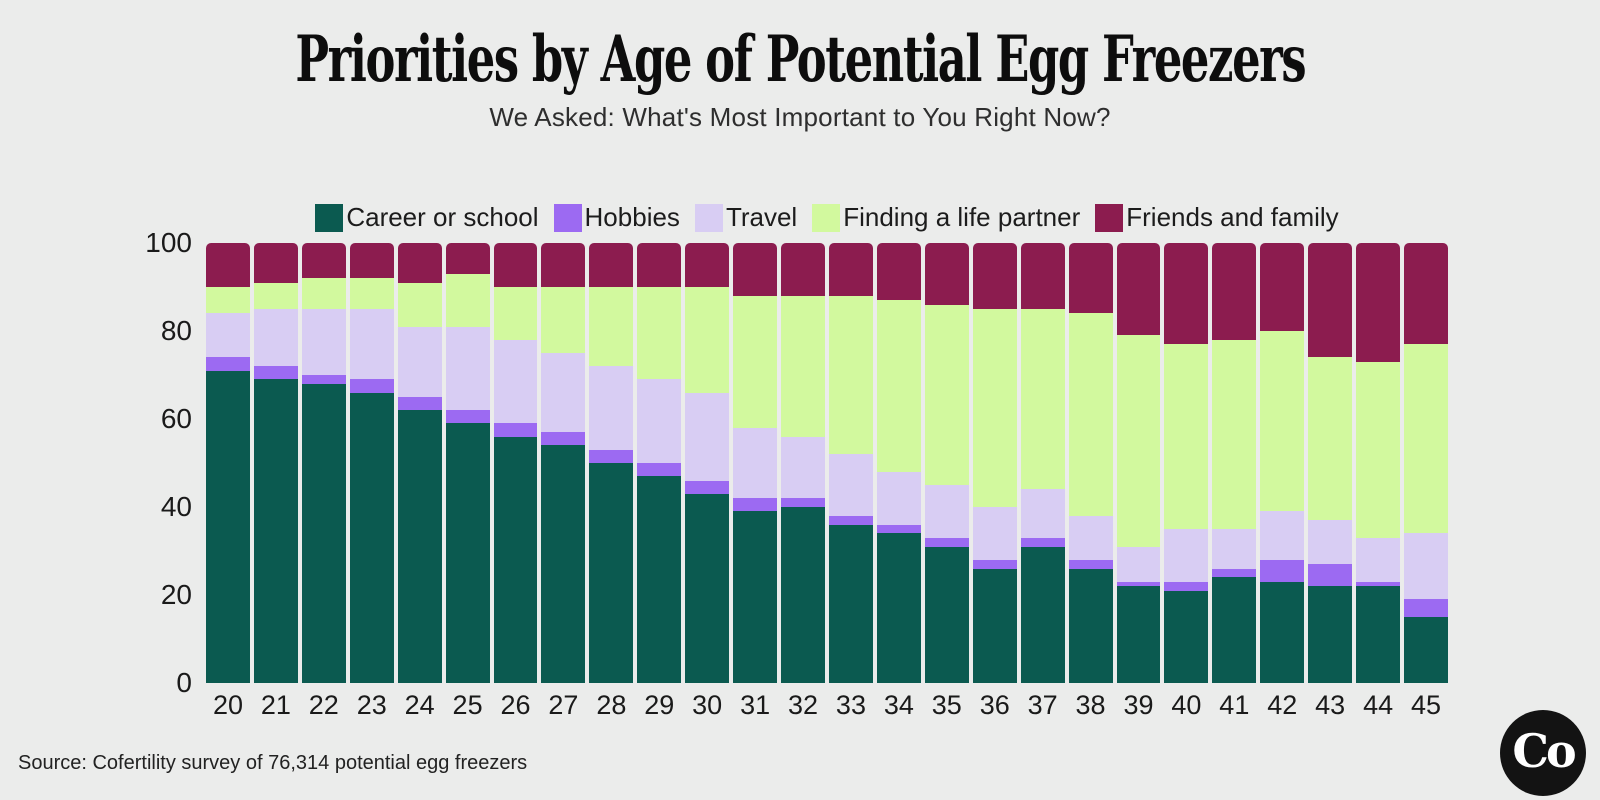 Image resolution: width=1600 pixels, height=800 pixels. What do you see at coordinates (1282, 705) in the screenshot?
I see `x-tick-label-42: 42` at bounding box center [1282, 705].